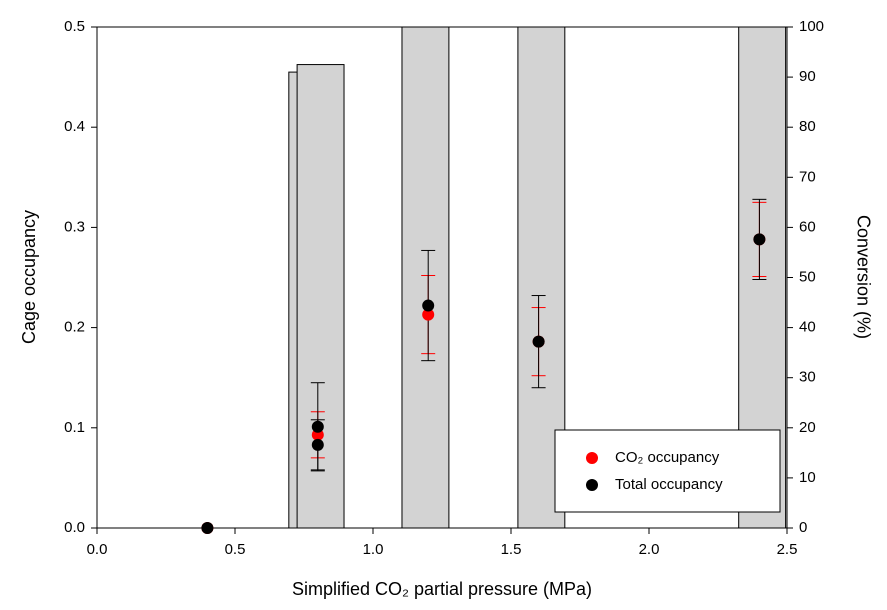 The width and height of the screenshot is (887, 610). Describe the element at coordinates (74, 527) in the screenshot. I see `y-tick-label: 0.0` at that location.